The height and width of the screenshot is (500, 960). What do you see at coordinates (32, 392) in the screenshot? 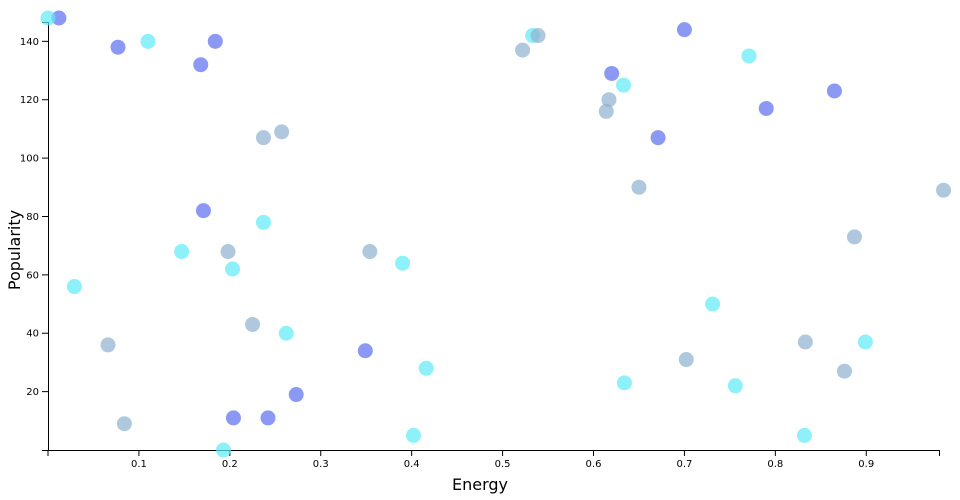
I see `y-tick-label: 20` at bounding box center [32, 392].